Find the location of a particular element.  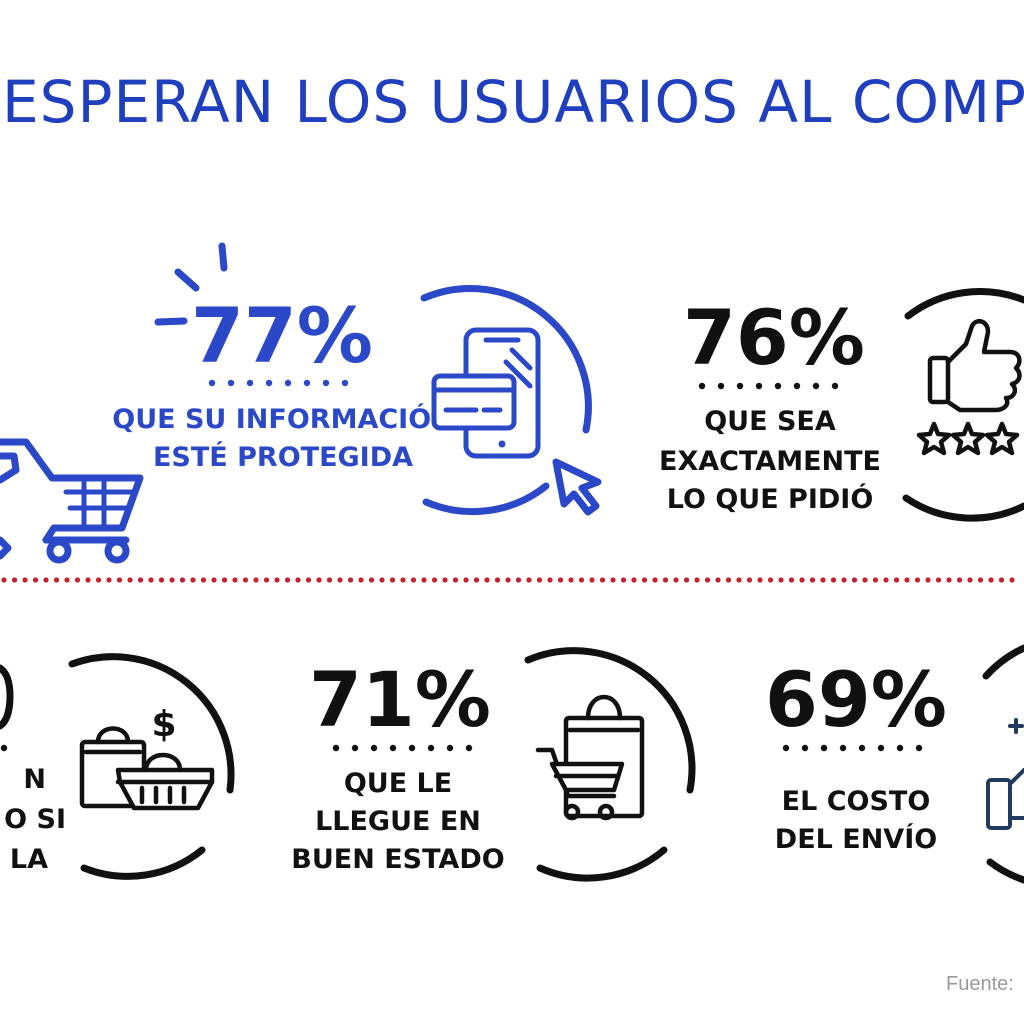

shopping-basket-price-icon: $ is located at coordinates (151, 766).